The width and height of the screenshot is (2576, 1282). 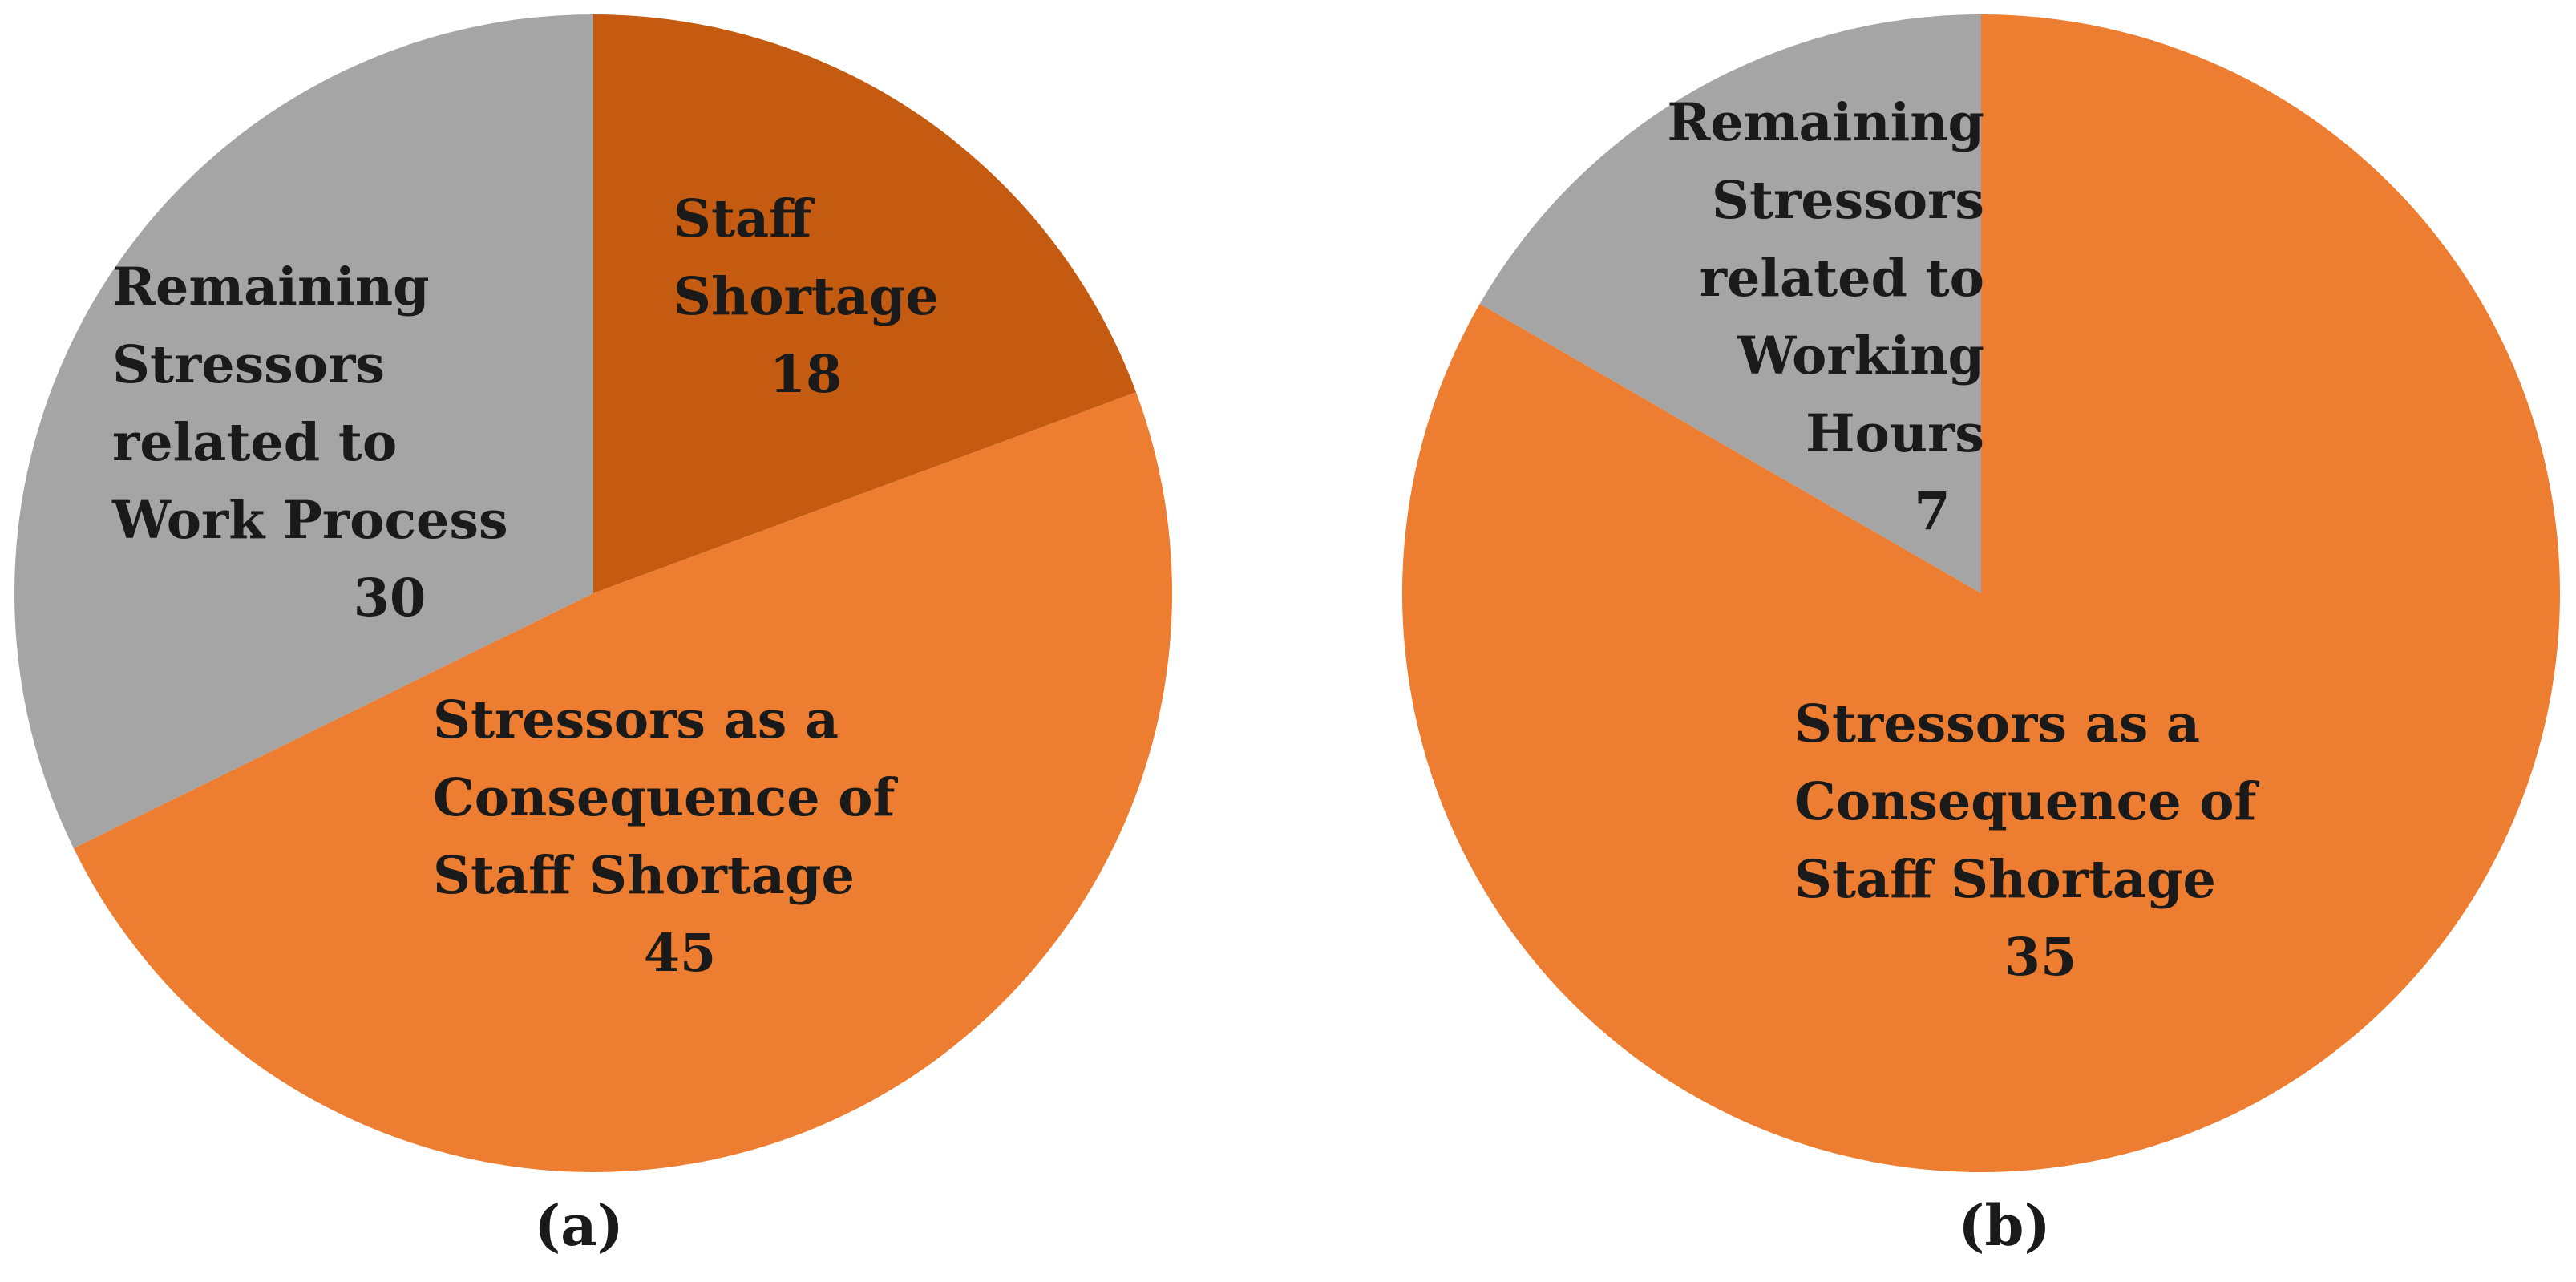 What do you see at coordinates (2027, 801) in the screenshot?
I see `slice-label-line-1-0-1: Consequence of` at bounding box center [2027, 801].